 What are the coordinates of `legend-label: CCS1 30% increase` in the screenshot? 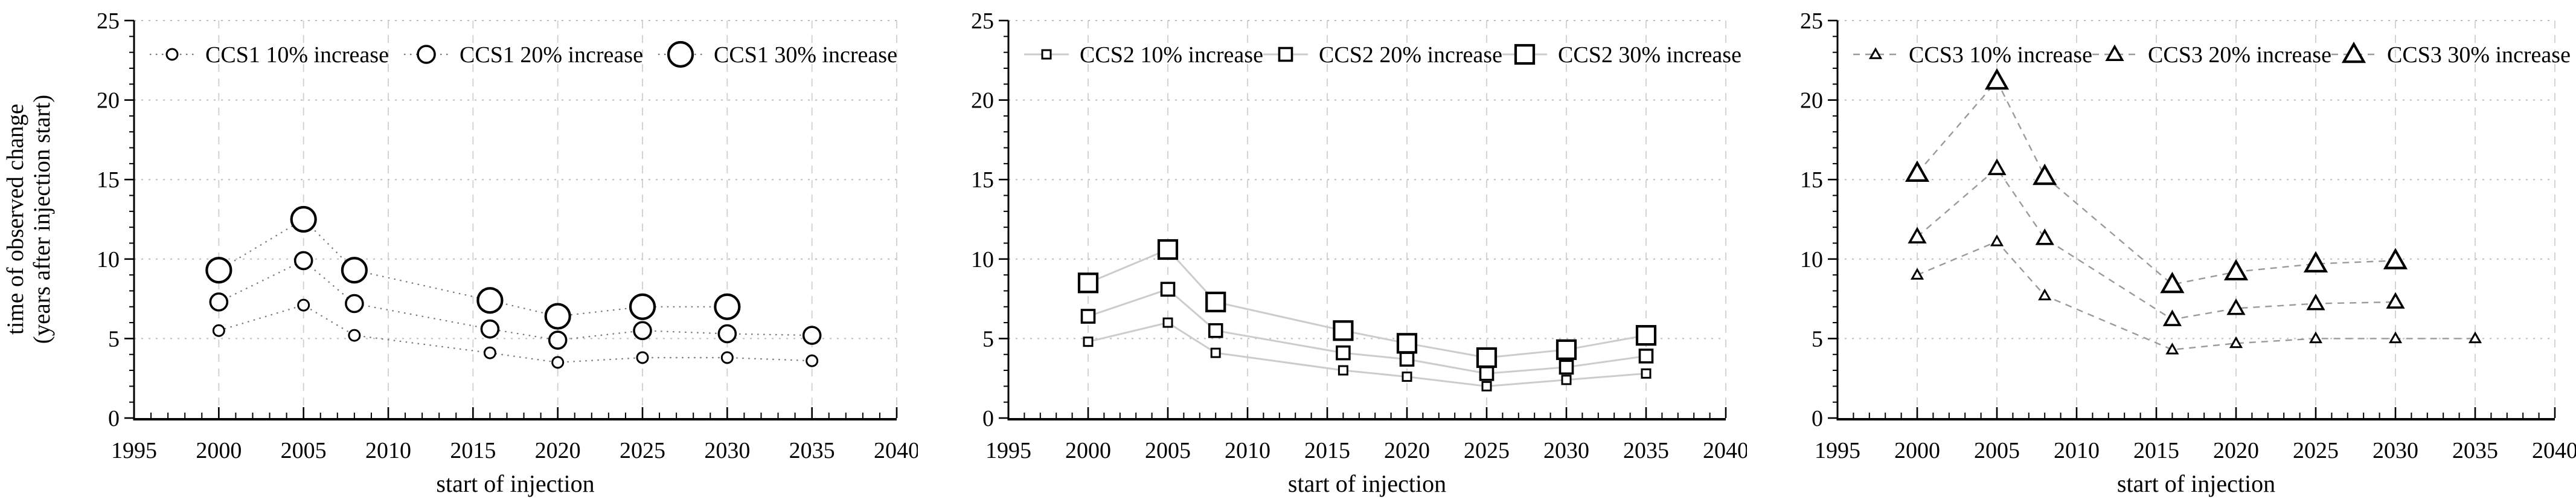 It's located at (805, 55).